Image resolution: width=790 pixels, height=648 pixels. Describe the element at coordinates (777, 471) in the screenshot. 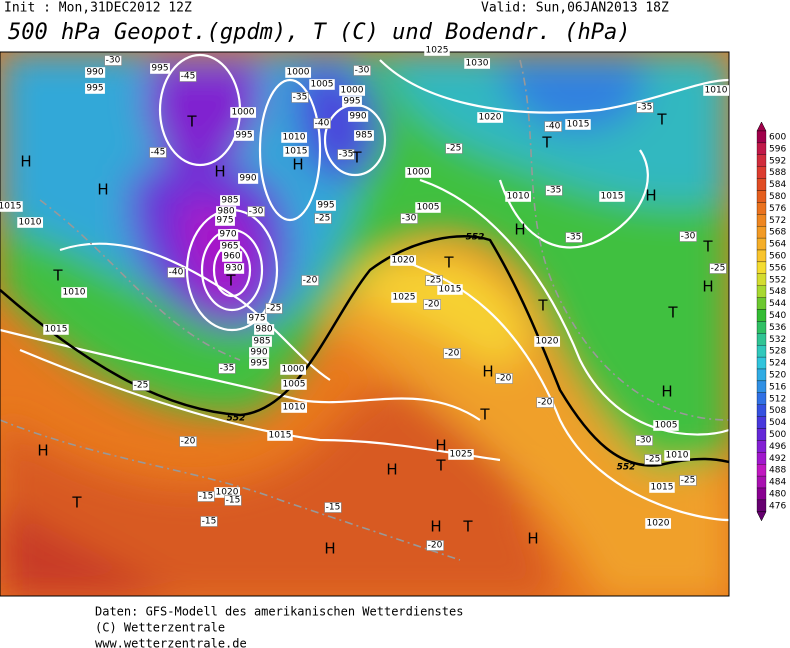

I see `colorbar-label: 488` at that location.